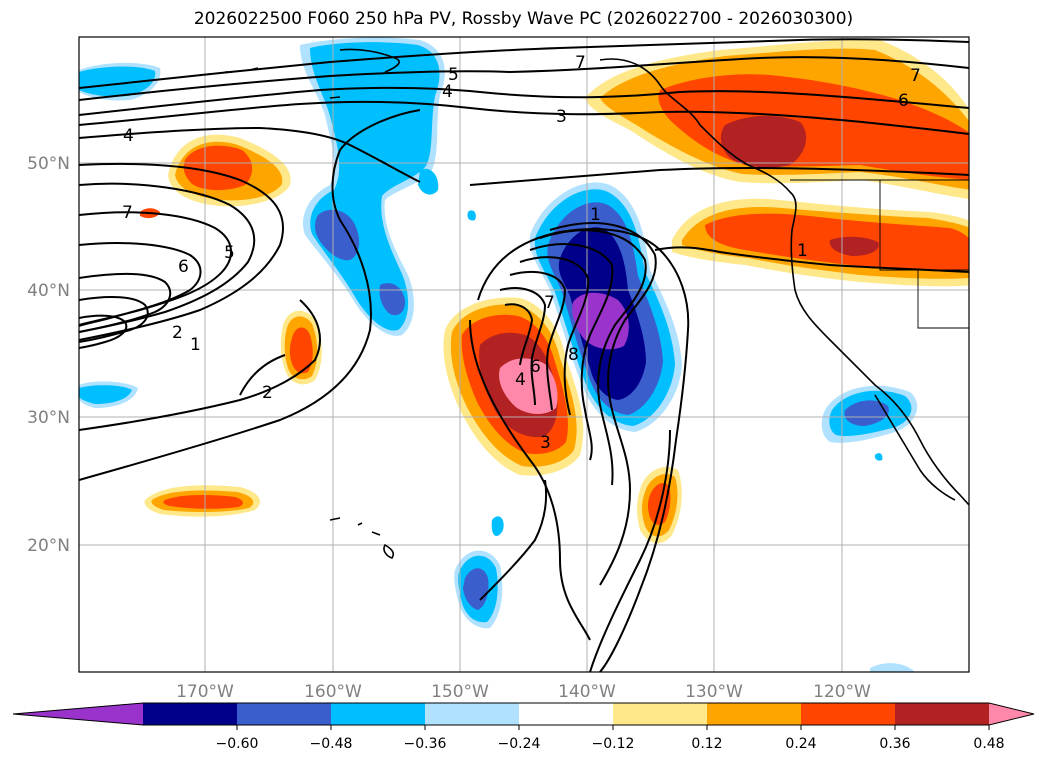 Image resolution: width=1047 pixels, height=765 pixels. Describe the element at coordinates (714, 692) in the screenshot. I see `lon-label-130w: 130°W` at that location.